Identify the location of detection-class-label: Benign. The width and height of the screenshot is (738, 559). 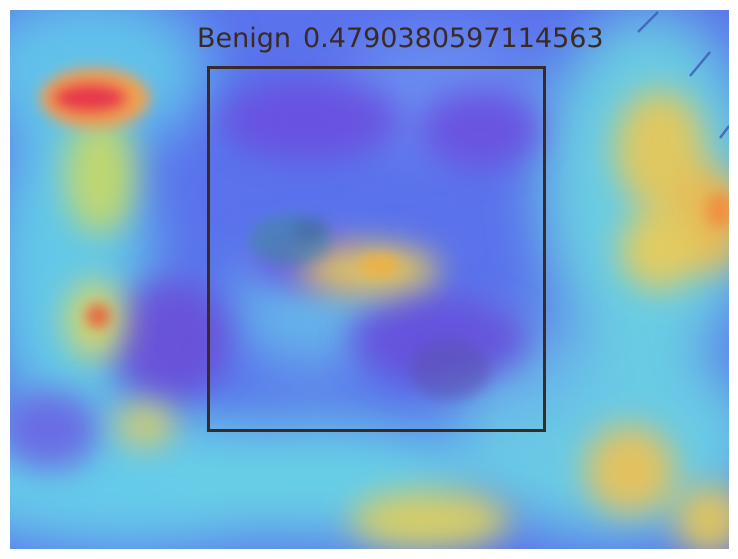
(244, 38).